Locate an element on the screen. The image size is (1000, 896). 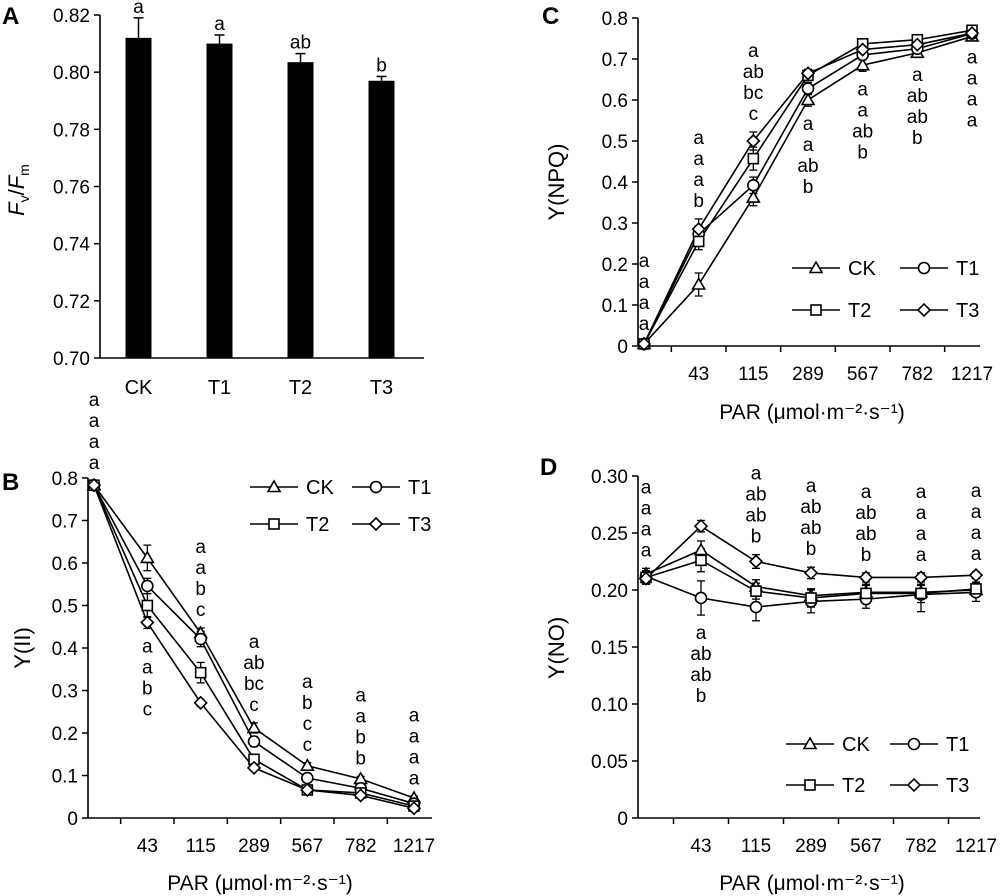
significance-letter-a: a is located at coordinates (219, 24).